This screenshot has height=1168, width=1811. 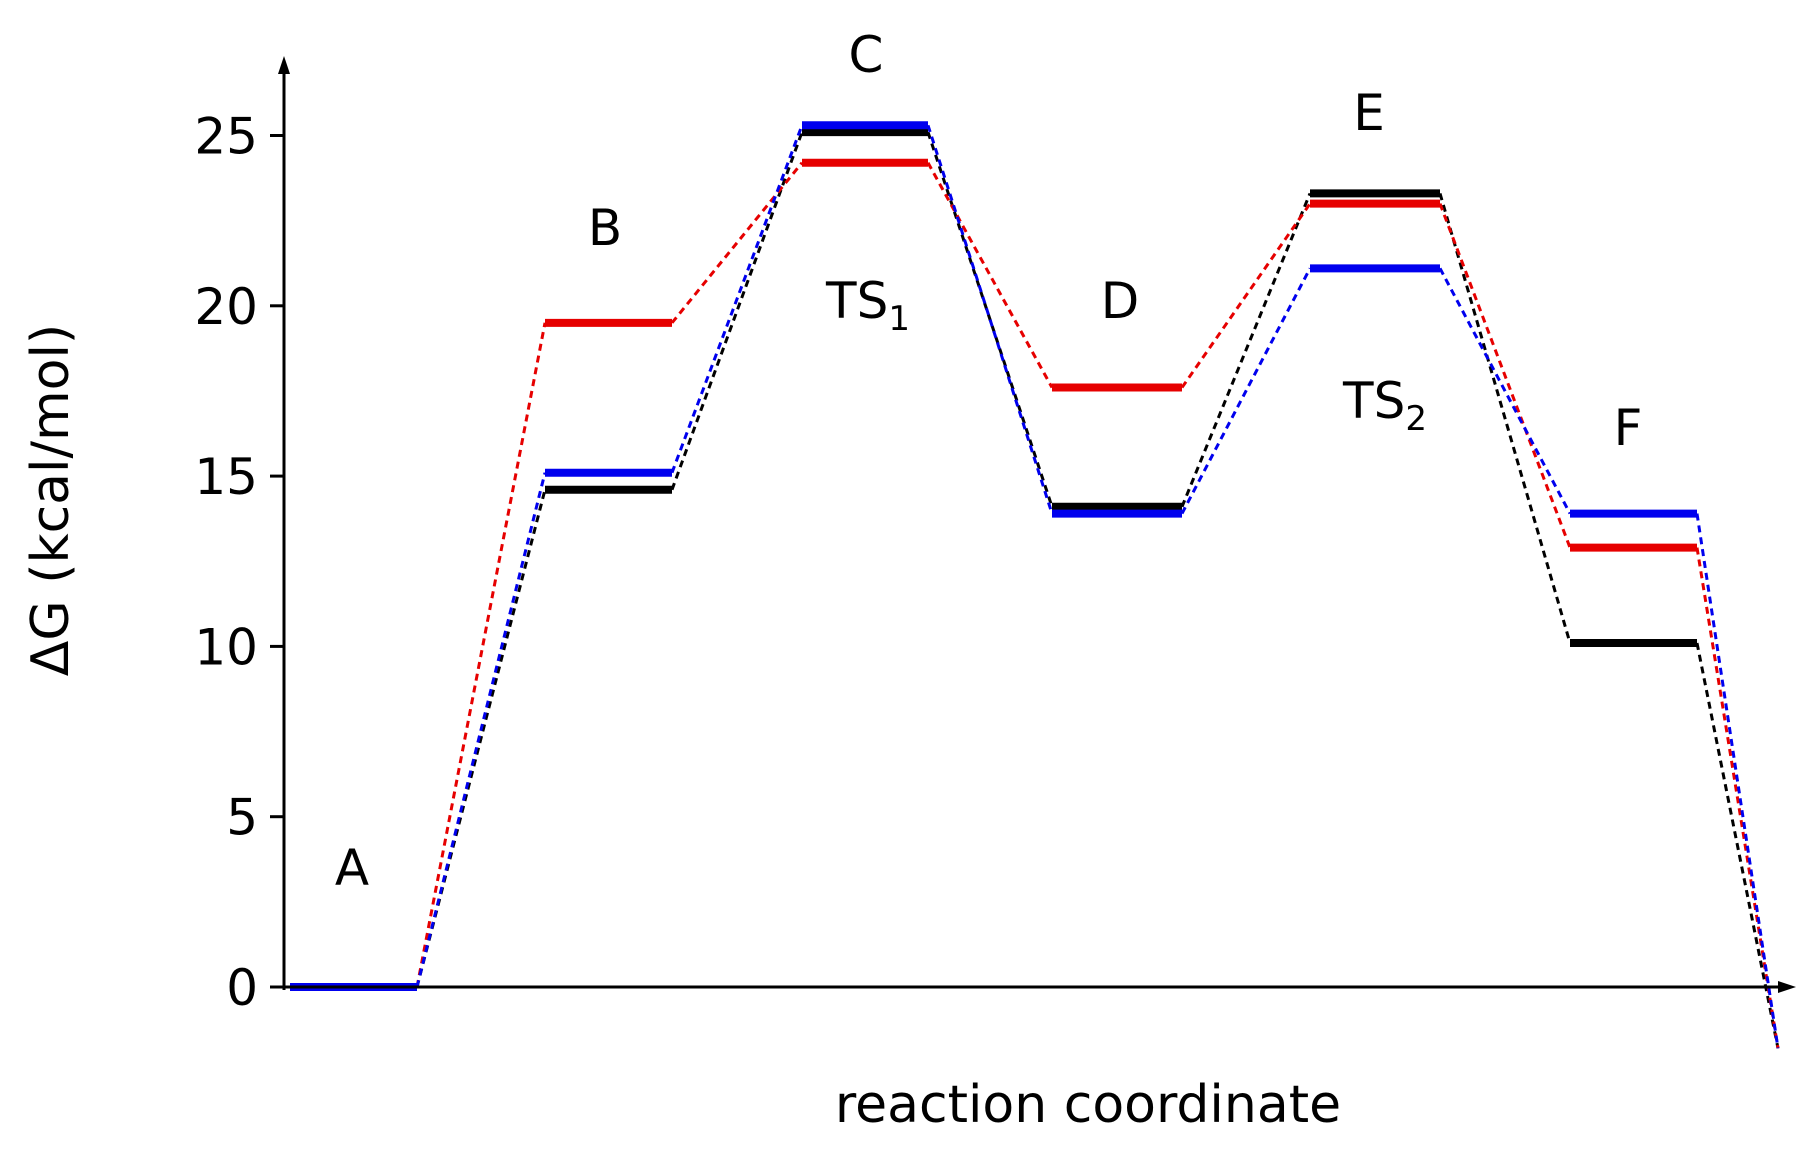 What do you see at coordinates (1628, 428) in the screenshot?
I see `state-label: F` at bounding box center [1628, 428].